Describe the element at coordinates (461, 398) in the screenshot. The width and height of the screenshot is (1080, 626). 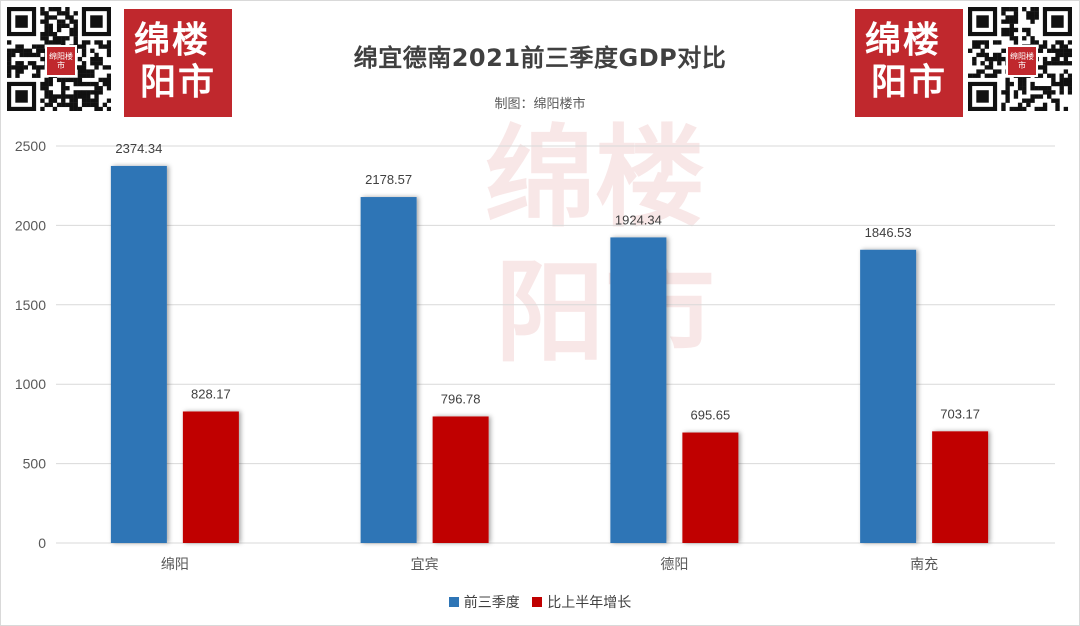
I see `data-label: 796.78` at that location.